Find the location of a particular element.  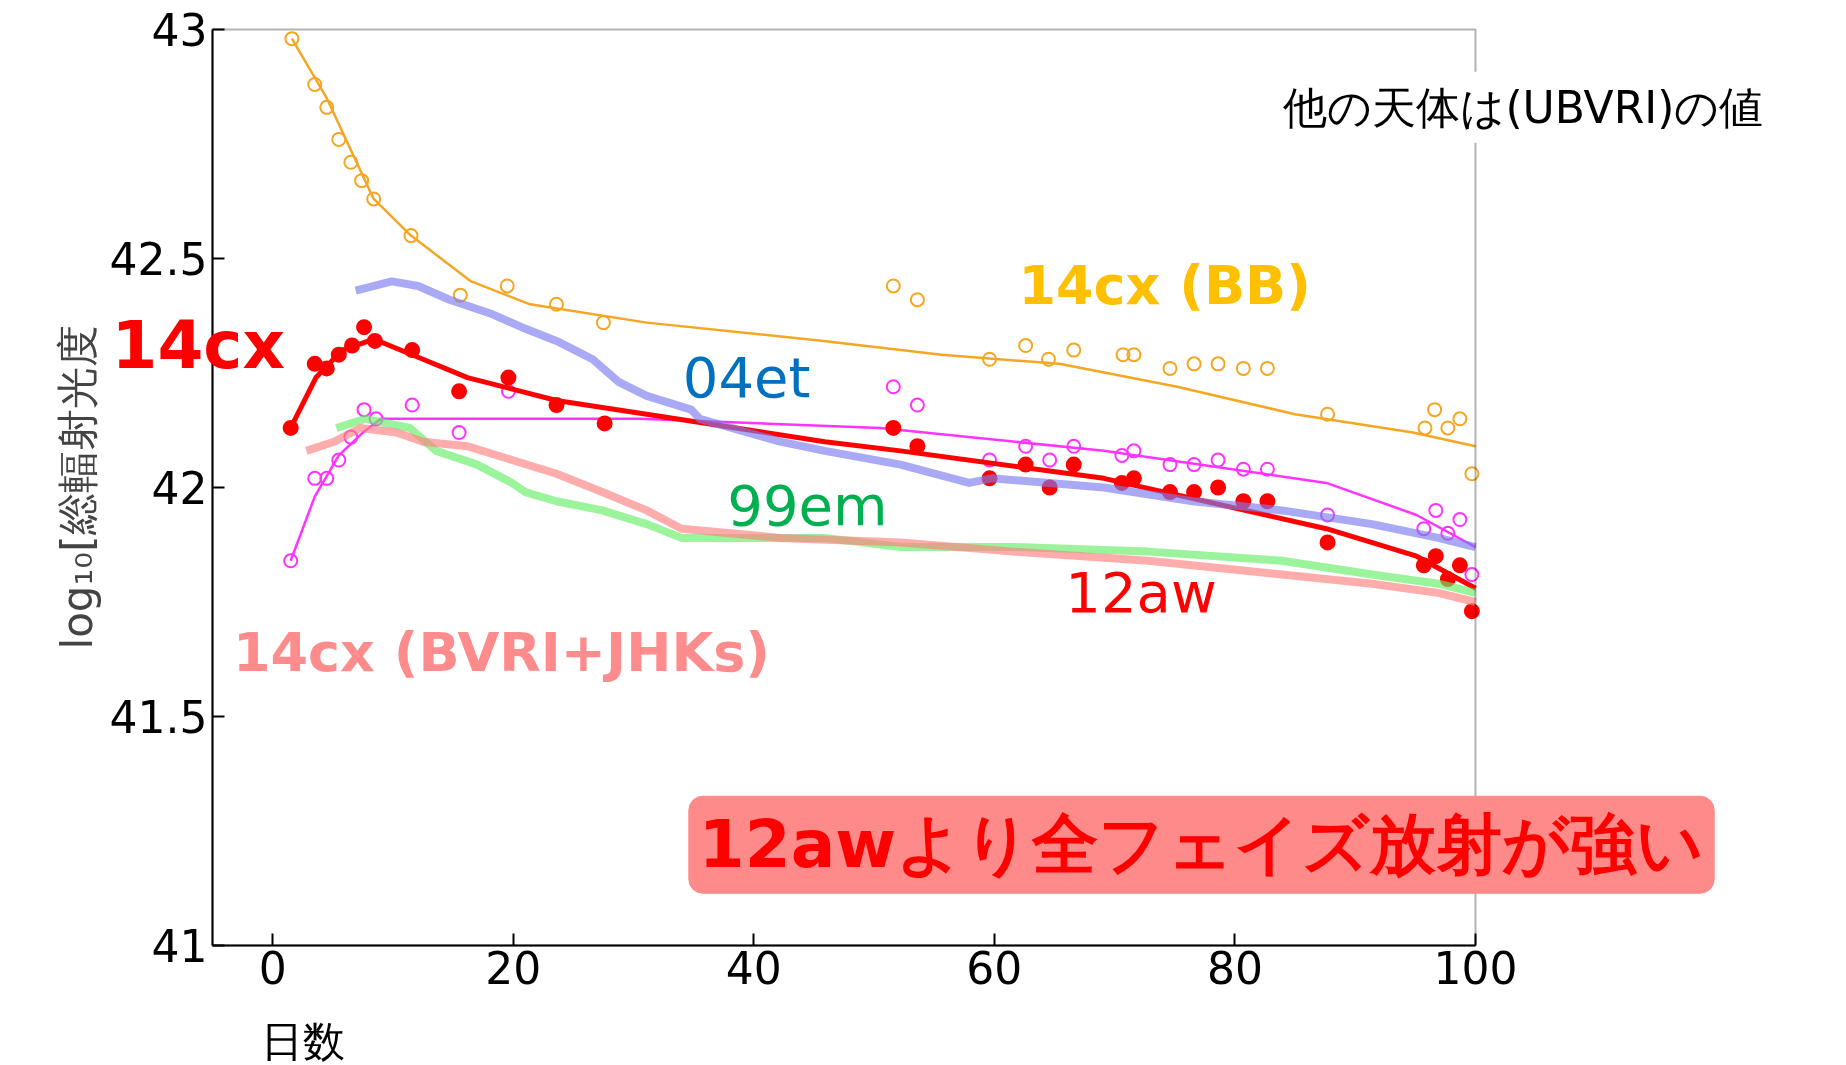

series-label: 99em is located at coordinates (807, 506).